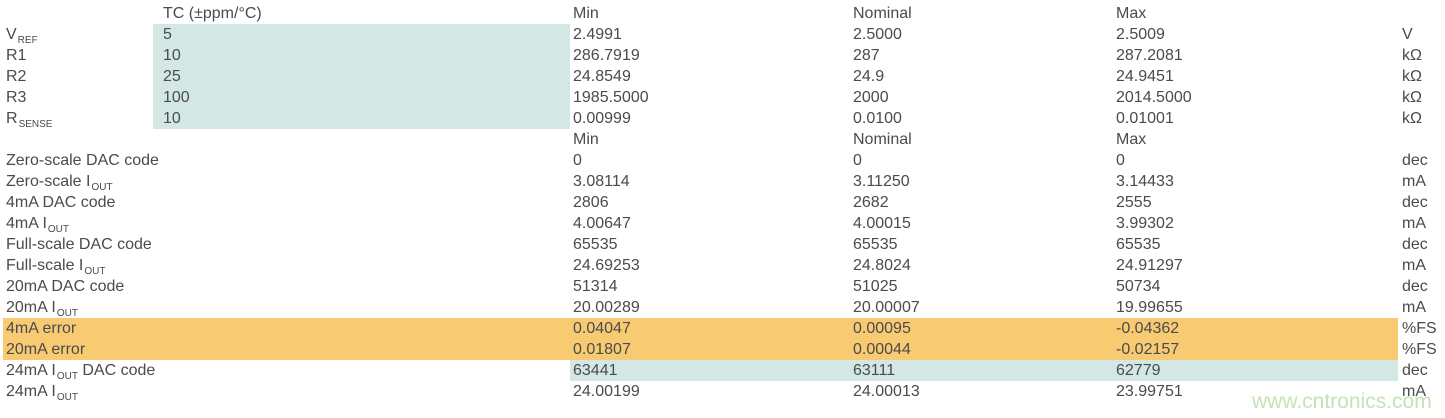  What do you see at coordinates (722, 224) in the screenshot?
I see `table-row: 4mA IOUT 4.00647 4.00015 3.99302 mA` at bounding box center [722, 224].